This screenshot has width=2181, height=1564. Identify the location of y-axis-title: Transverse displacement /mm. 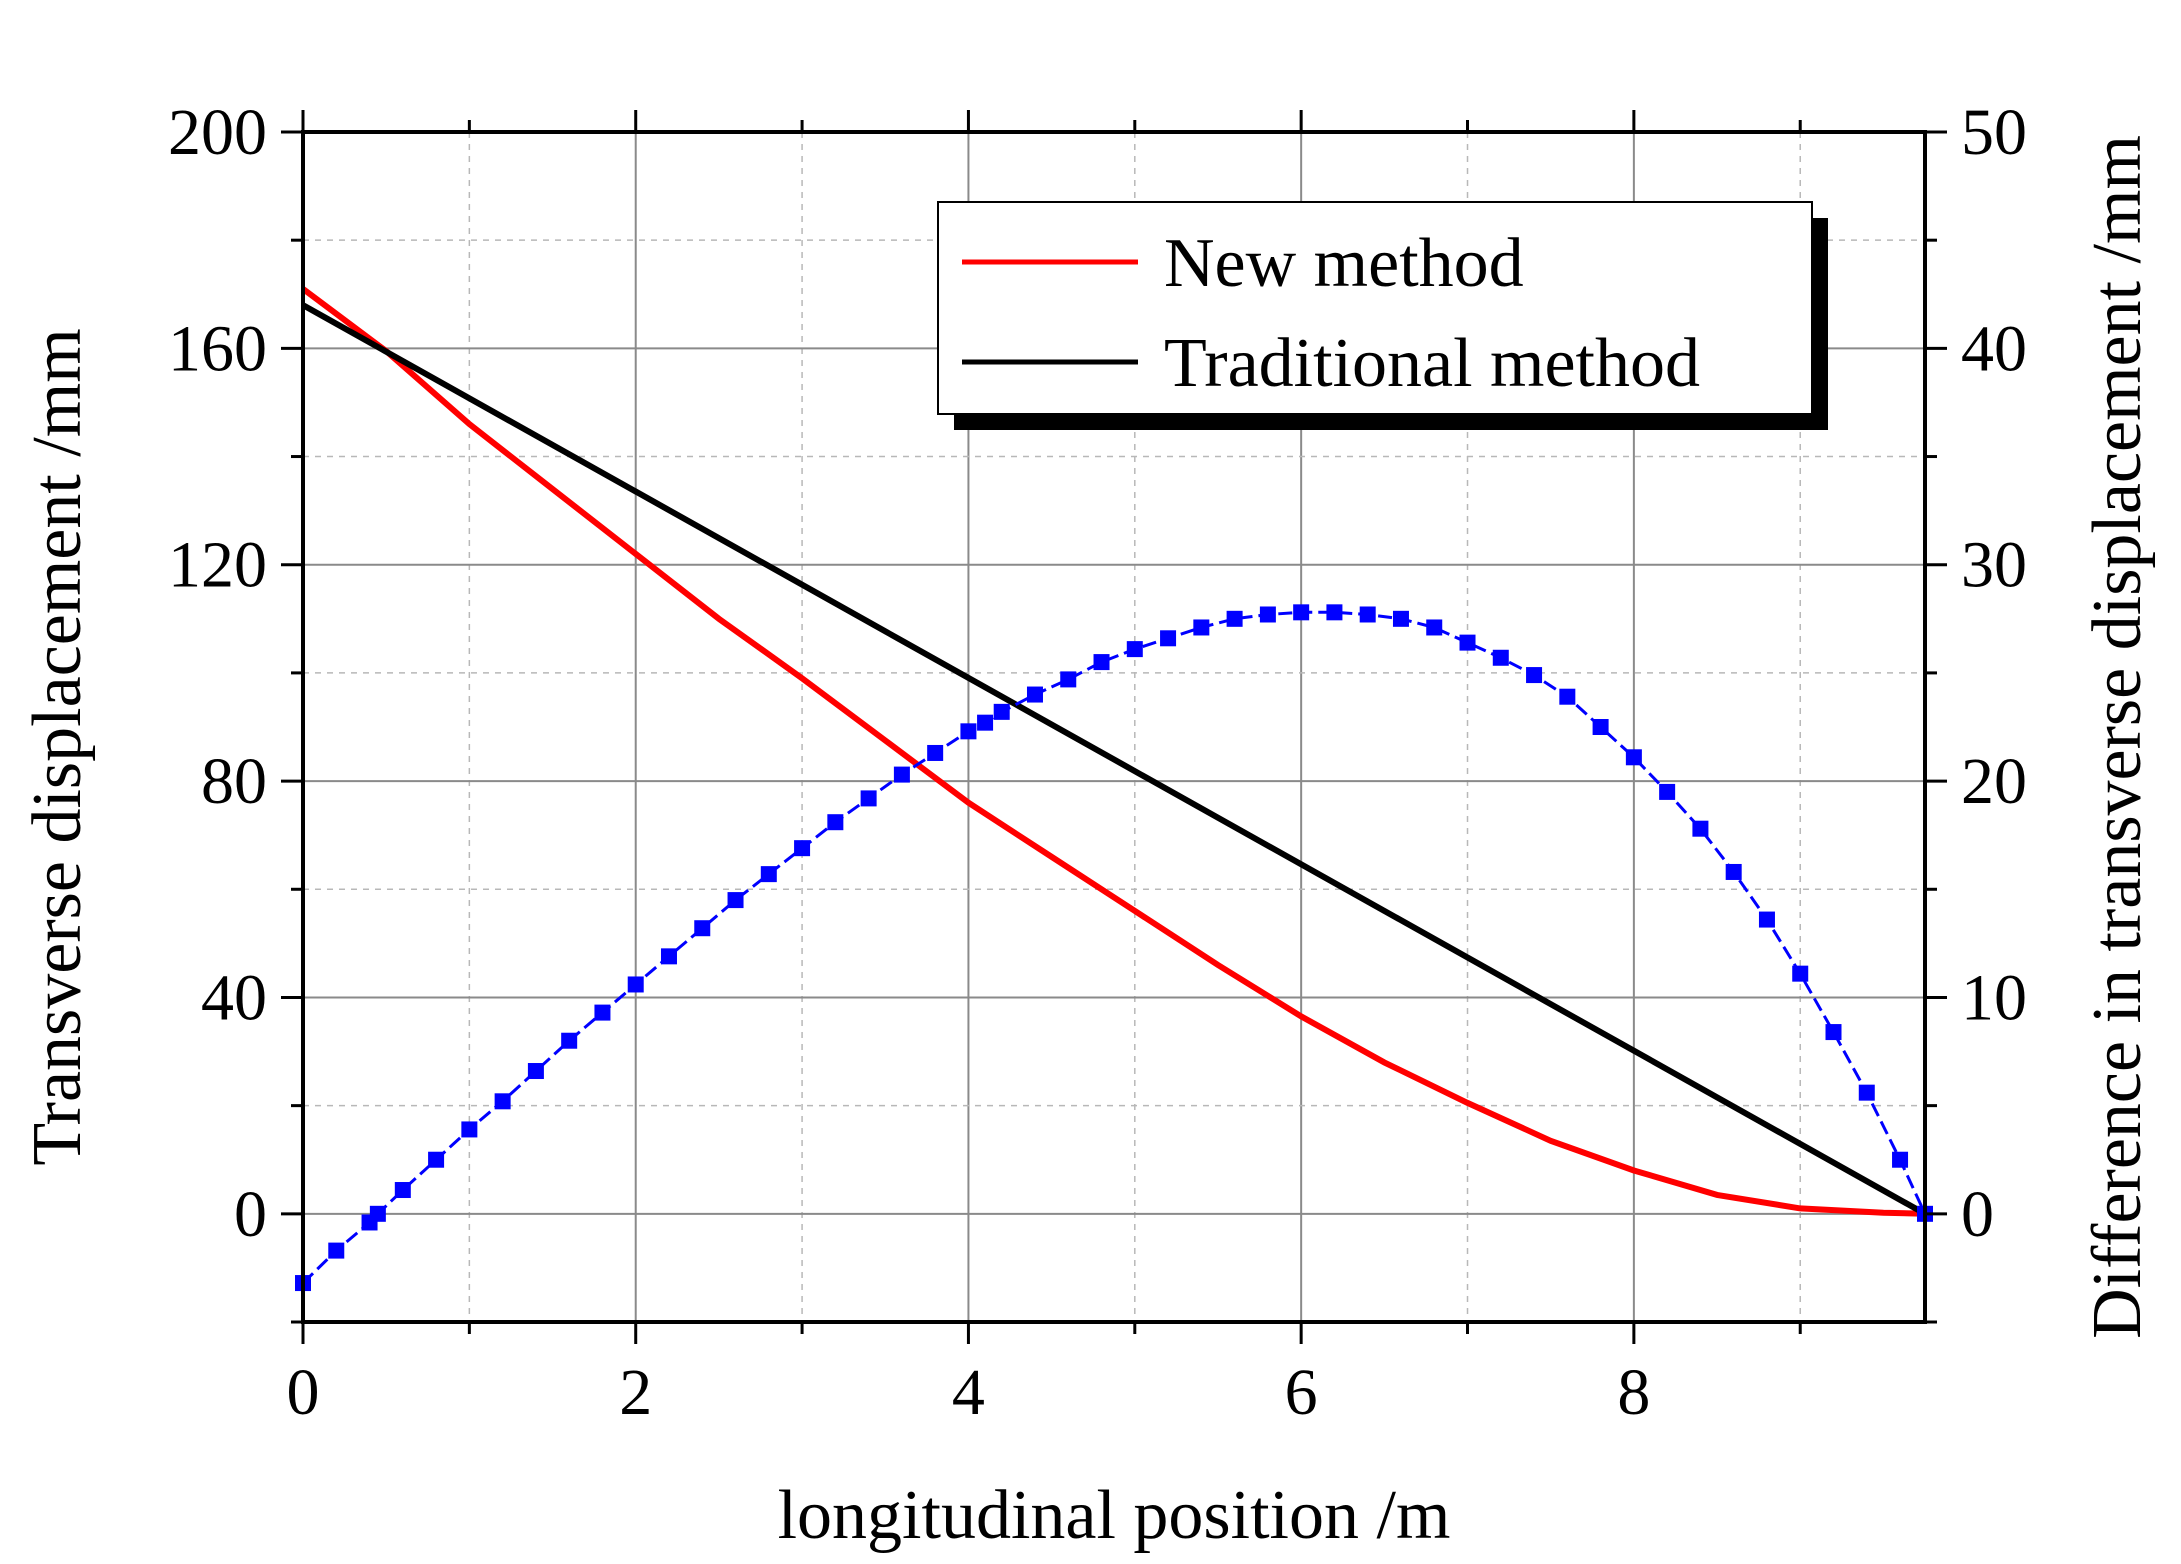
(57, 746).